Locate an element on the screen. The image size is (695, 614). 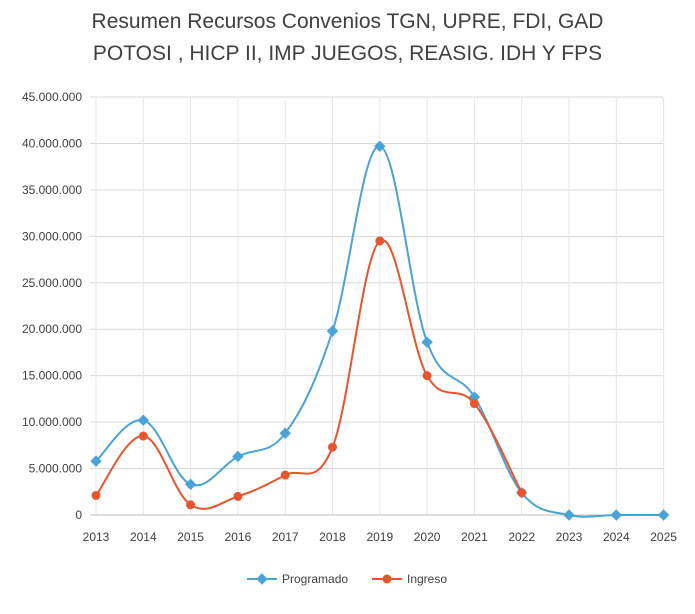
data-point-programado-2019 is located at coordinates (380, 146).